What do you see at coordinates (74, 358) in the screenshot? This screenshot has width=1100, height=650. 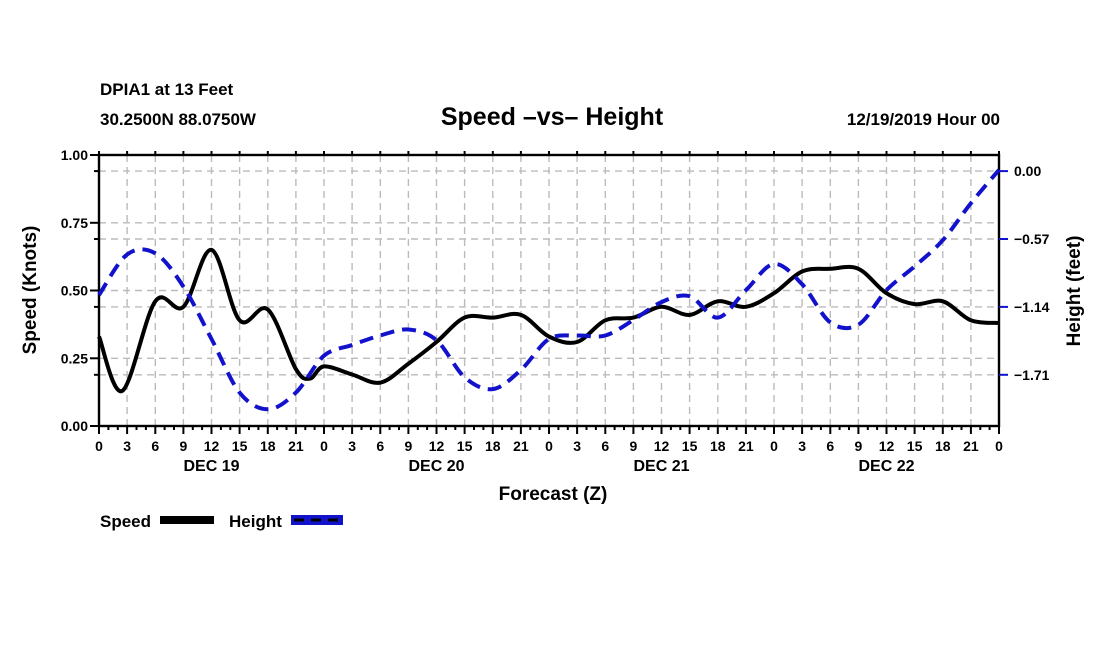 I see `left-tick-label: 0.25` at bounding box center [74, 358].